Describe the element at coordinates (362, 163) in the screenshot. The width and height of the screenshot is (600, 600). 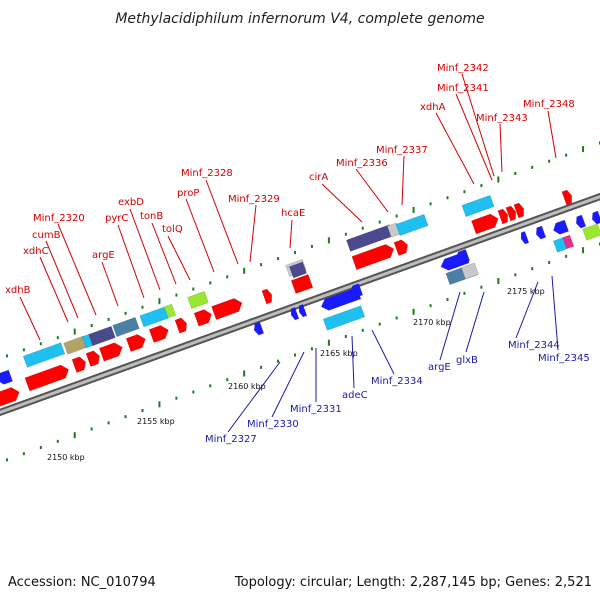
I see `gene-label: Minf_2336` at that location.